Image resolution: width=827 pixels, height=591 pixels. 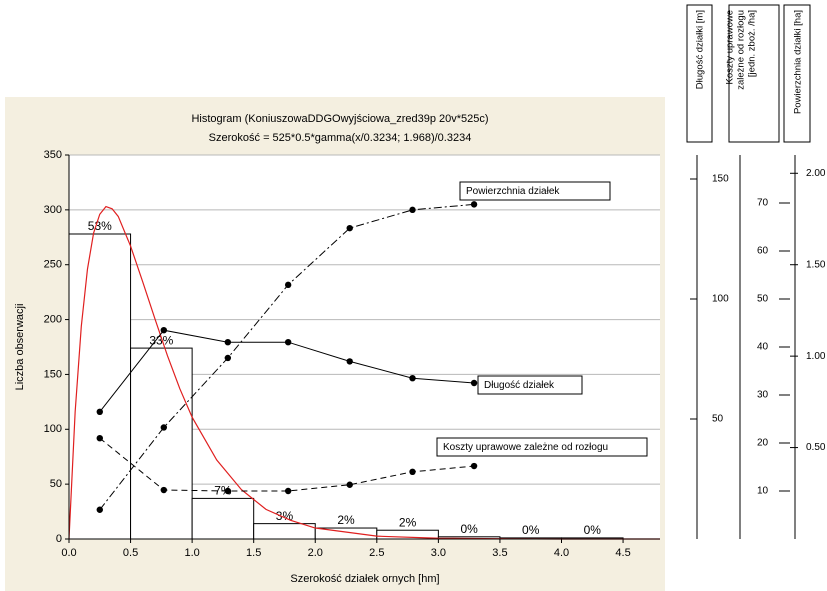 What do you see at coordinates (68, 553) in the screenshot?
I see `x-tick-label: 0.0` at bounding box center [68, 553].